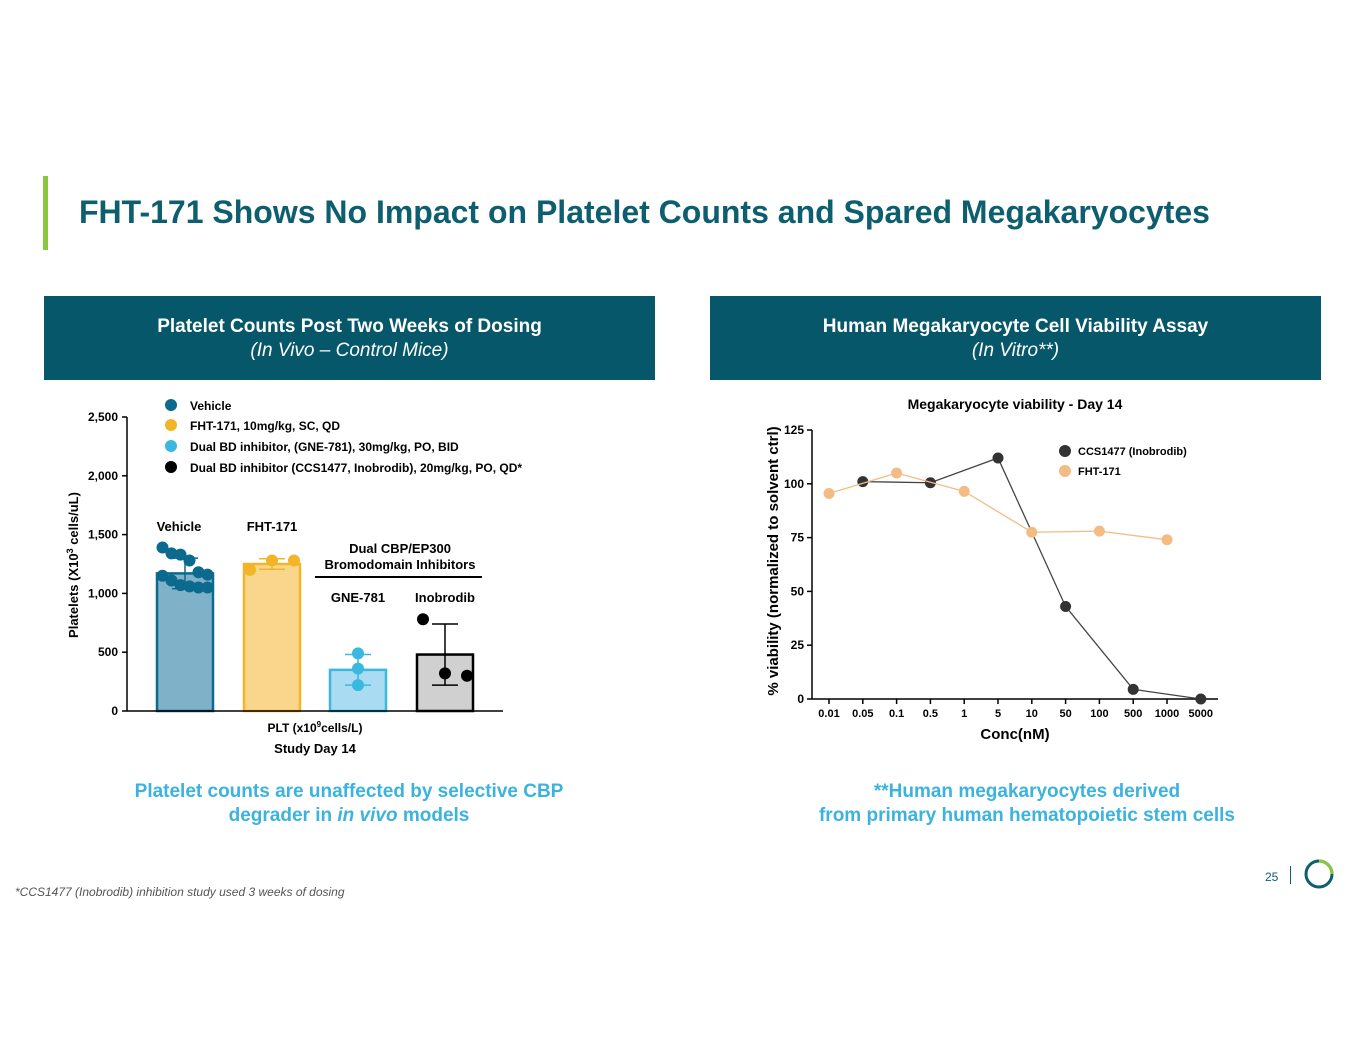 The image size is (1365, 1055). Describe the element at coordinates (315, 727) in the screenshot. I see `left-x-axis-label: PLT (x109cells/L)` at that location.